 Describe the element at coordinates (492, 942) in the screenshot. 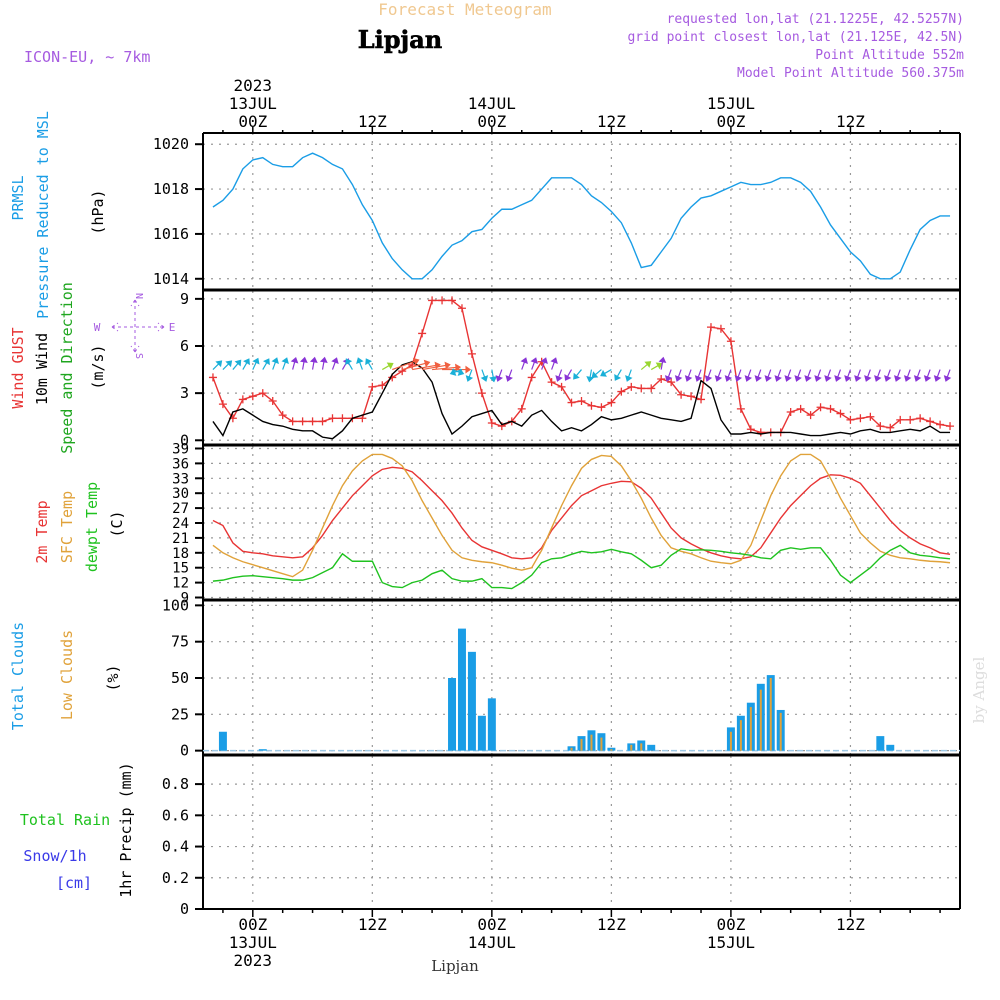

I see `x-time-label-bottom: 14JUL` at that location.